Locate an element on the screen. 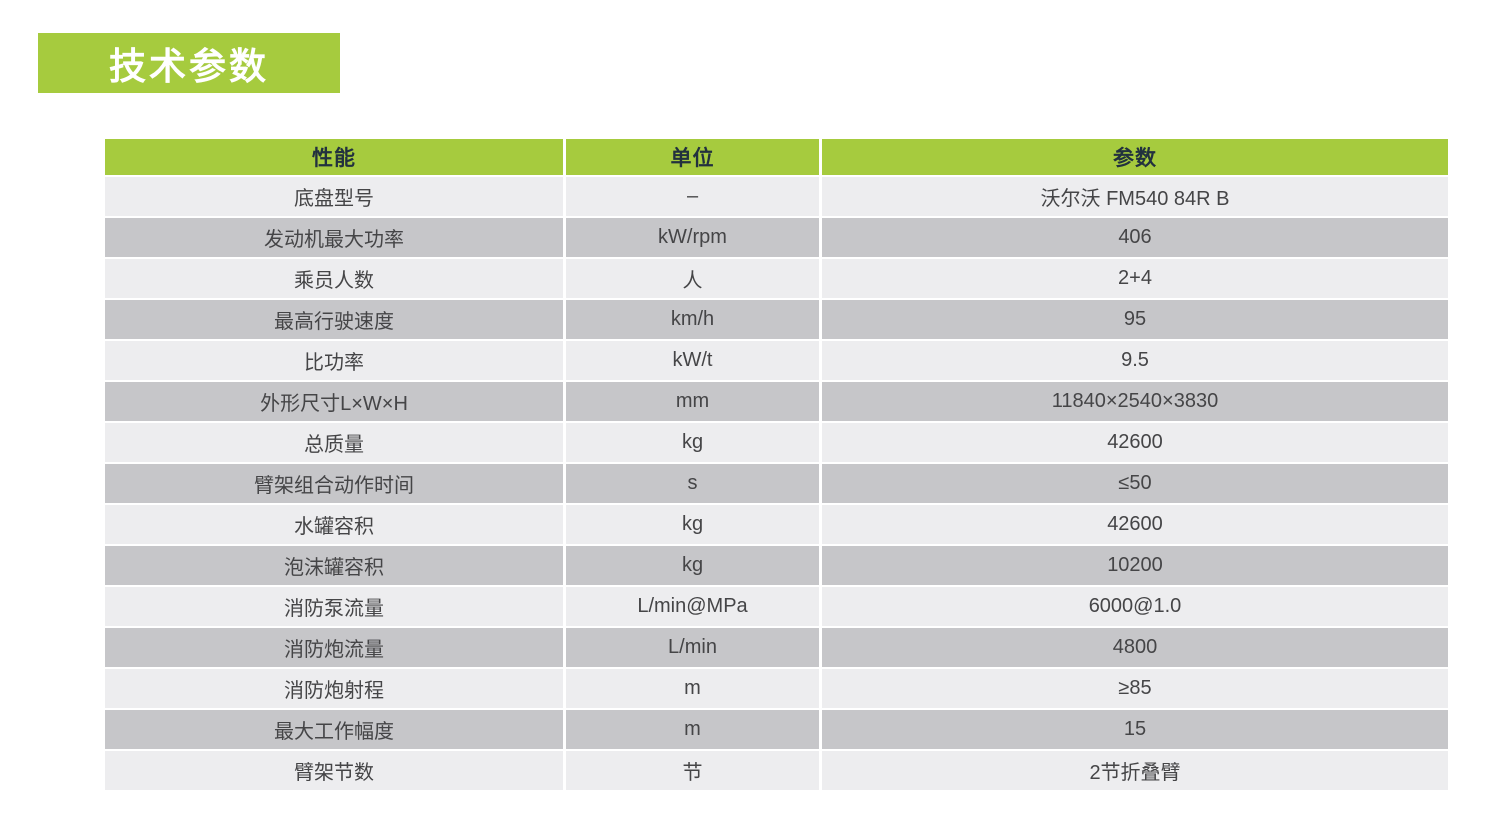 The image size is (1500, 837). value-cell: 2节折叠臂 is located at coordinates (1135, 770).